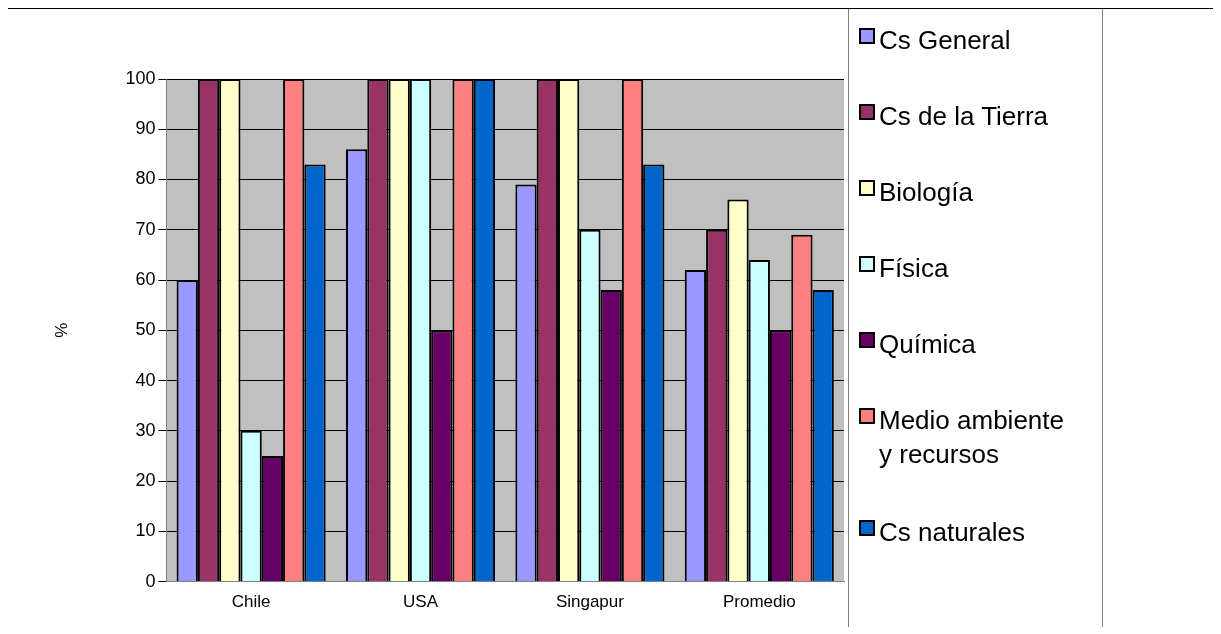 The height and width of the screenshot is (634, 1221). What do you see at coordinates (145, 429) in the screenshot?
I see `y-tick-label: 30` at bounding box center [145, 429].